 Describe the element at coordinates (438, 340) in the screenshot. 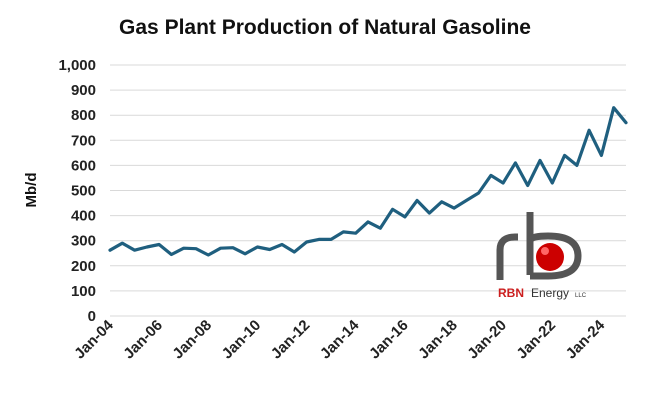

I see `x-tick-label: Jan-18` at that location.